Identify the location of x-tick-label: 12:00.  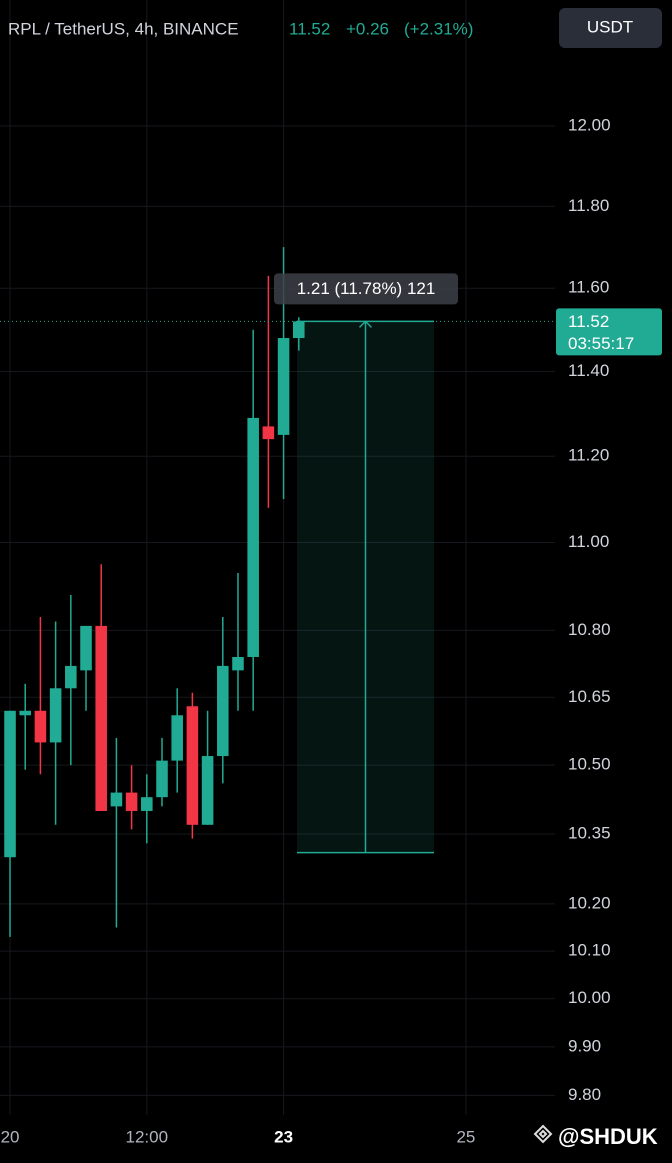
(147, 1136).